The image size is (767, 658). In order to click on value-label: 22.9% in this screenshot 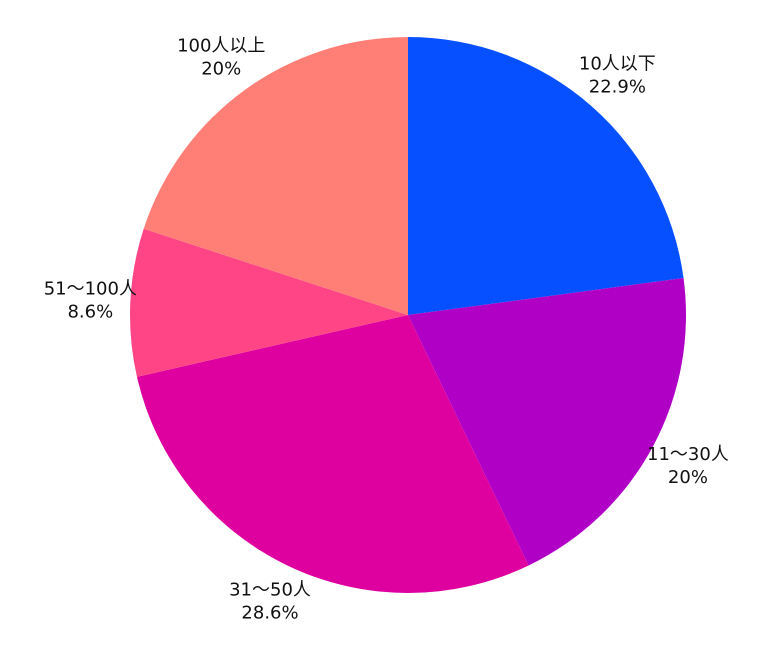, I will do `click(617, 87)`.